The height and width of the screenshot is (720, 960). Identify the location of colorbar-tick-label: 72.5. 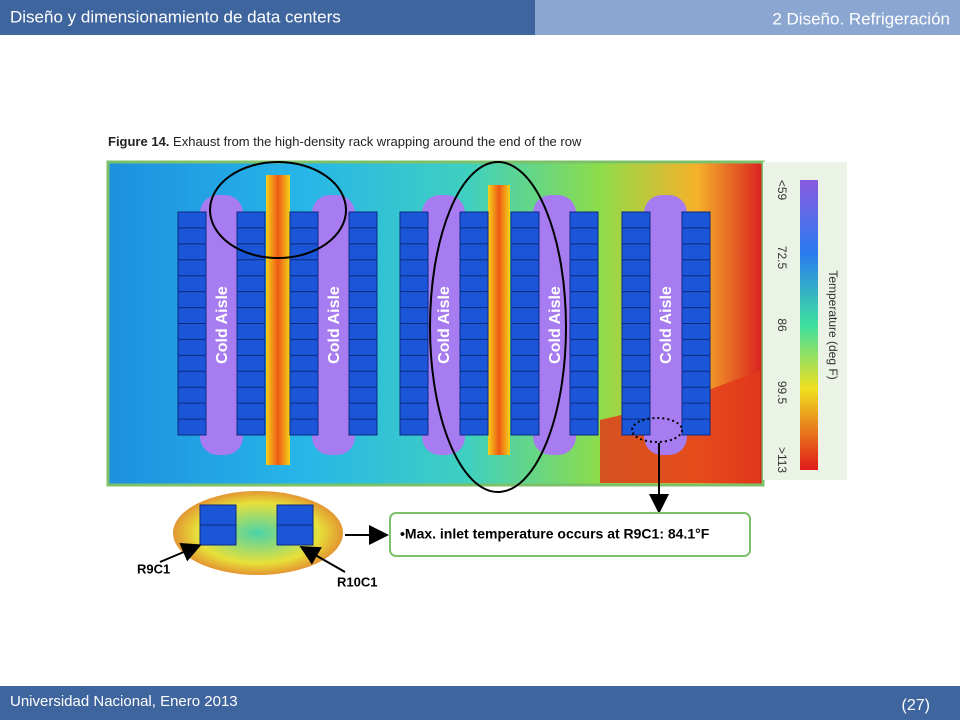
(782, 258).